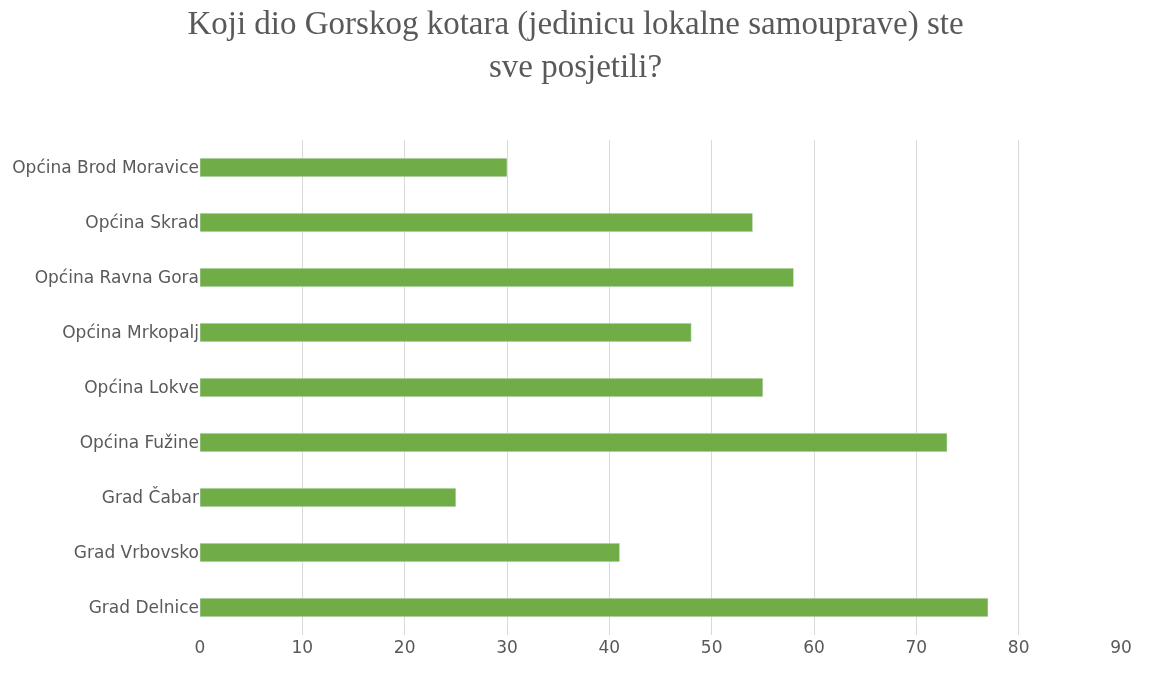  What do you see at coordinates (139, 442) in the screenshot?
I see `y-tick-label: Općina Fužine` at bounding box center [139, 442].